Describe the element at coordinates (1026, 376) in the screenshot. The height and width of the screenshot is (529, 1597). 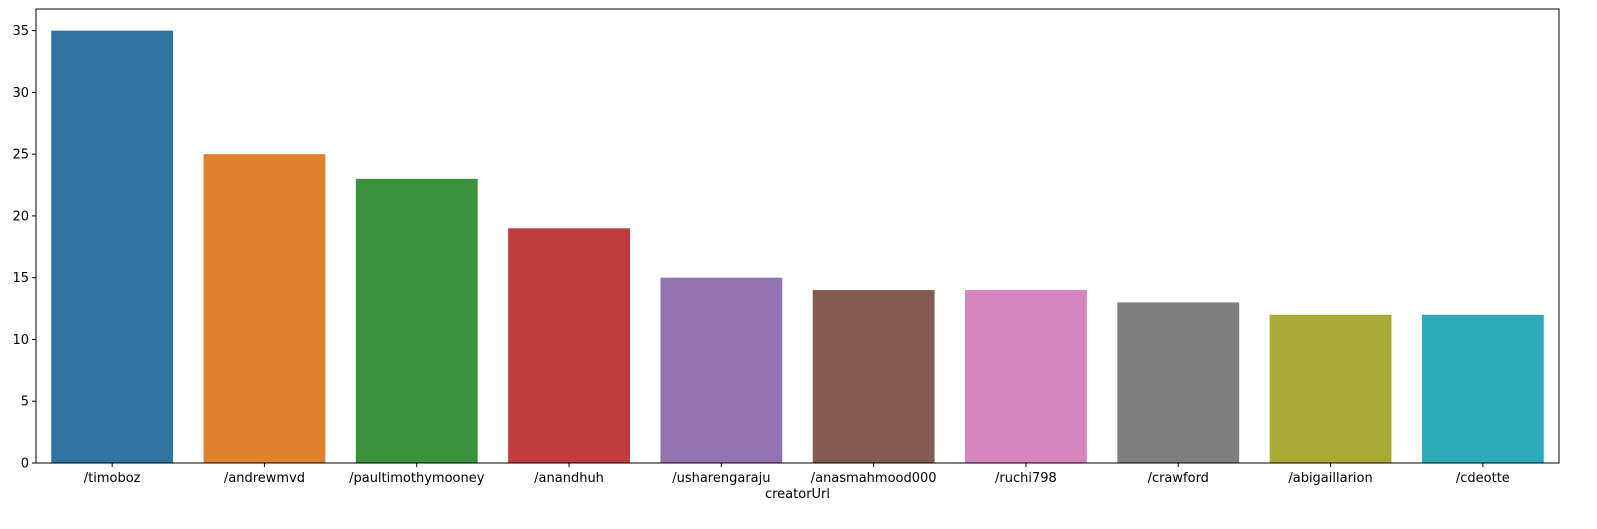
I see `bar-ruchi798` at that location.